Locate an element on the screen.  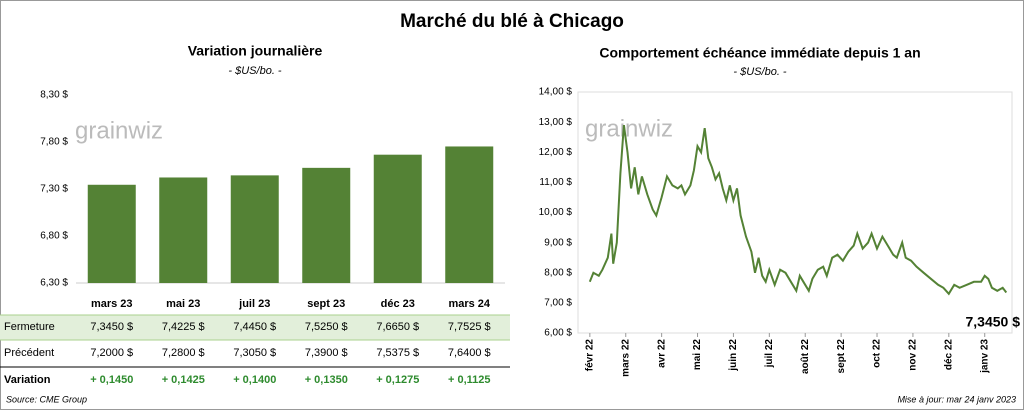
table-value: 7,3050 $ is located at coordinates (254, 353).